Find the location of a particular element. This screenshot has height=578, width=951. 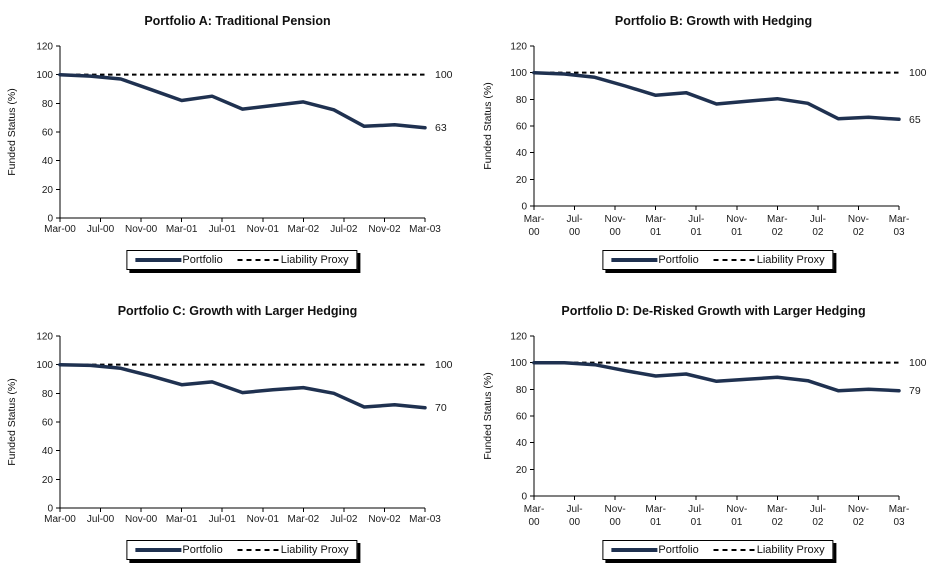

end-value-label: 63 is located at coordinates (441, 128).